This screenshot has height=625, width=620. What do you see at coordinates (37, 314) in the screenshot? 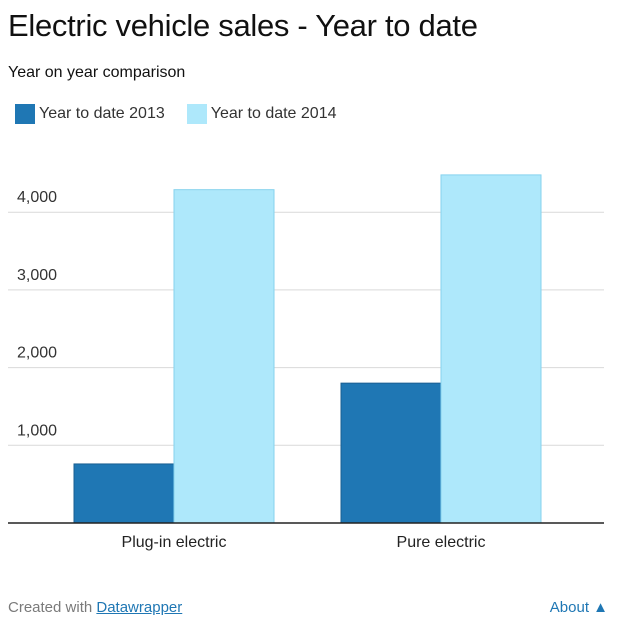
I see `y-axis-ticks: 1,000 2,000 3,000 4,000` at bounding box center [37, 314].